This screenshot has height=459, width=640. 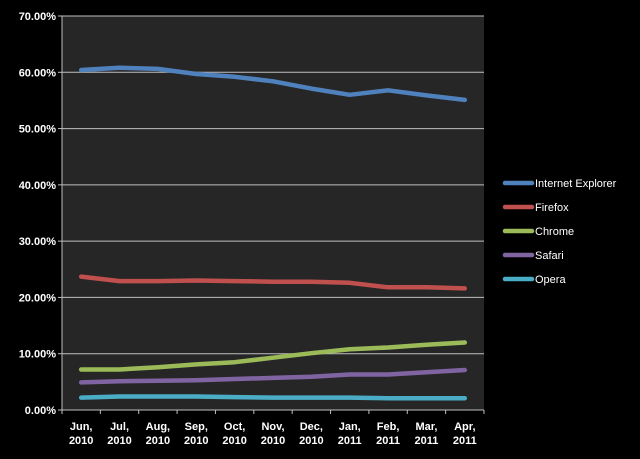 I want to click on y-tick-label: 0.00%, so click(x=40, y=411).